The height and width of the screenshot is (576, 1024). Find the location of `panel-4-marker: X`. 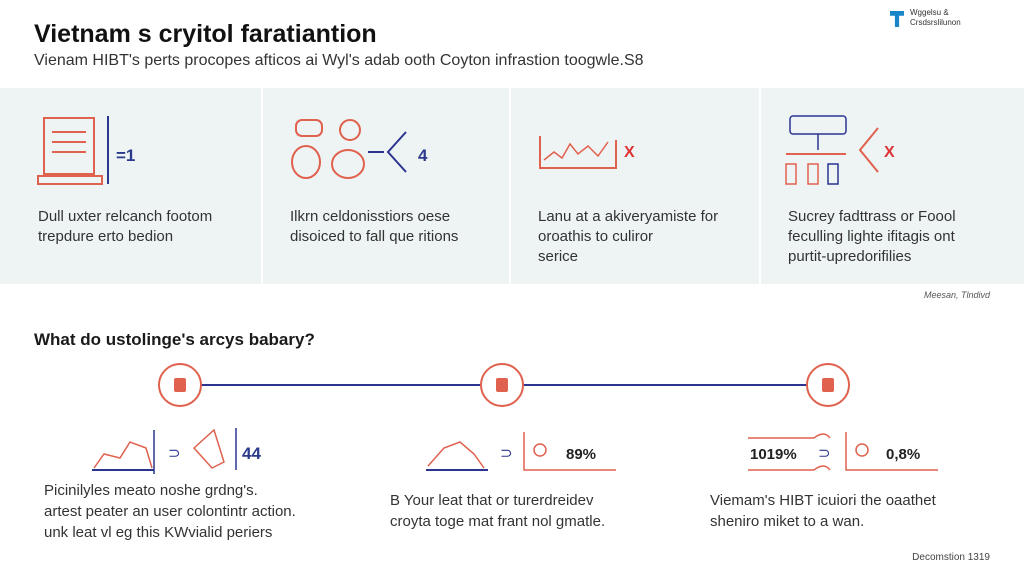

panel-4-marker: X is located at coordinates (889, 152).